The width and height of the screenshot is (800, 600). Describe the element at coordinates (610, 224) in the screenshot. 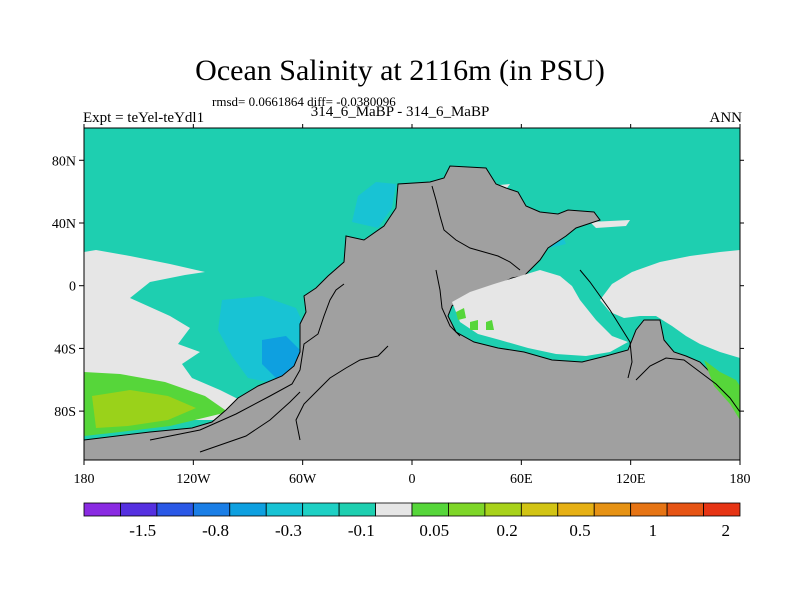

I see `near-zero-region-northeast` at that location.